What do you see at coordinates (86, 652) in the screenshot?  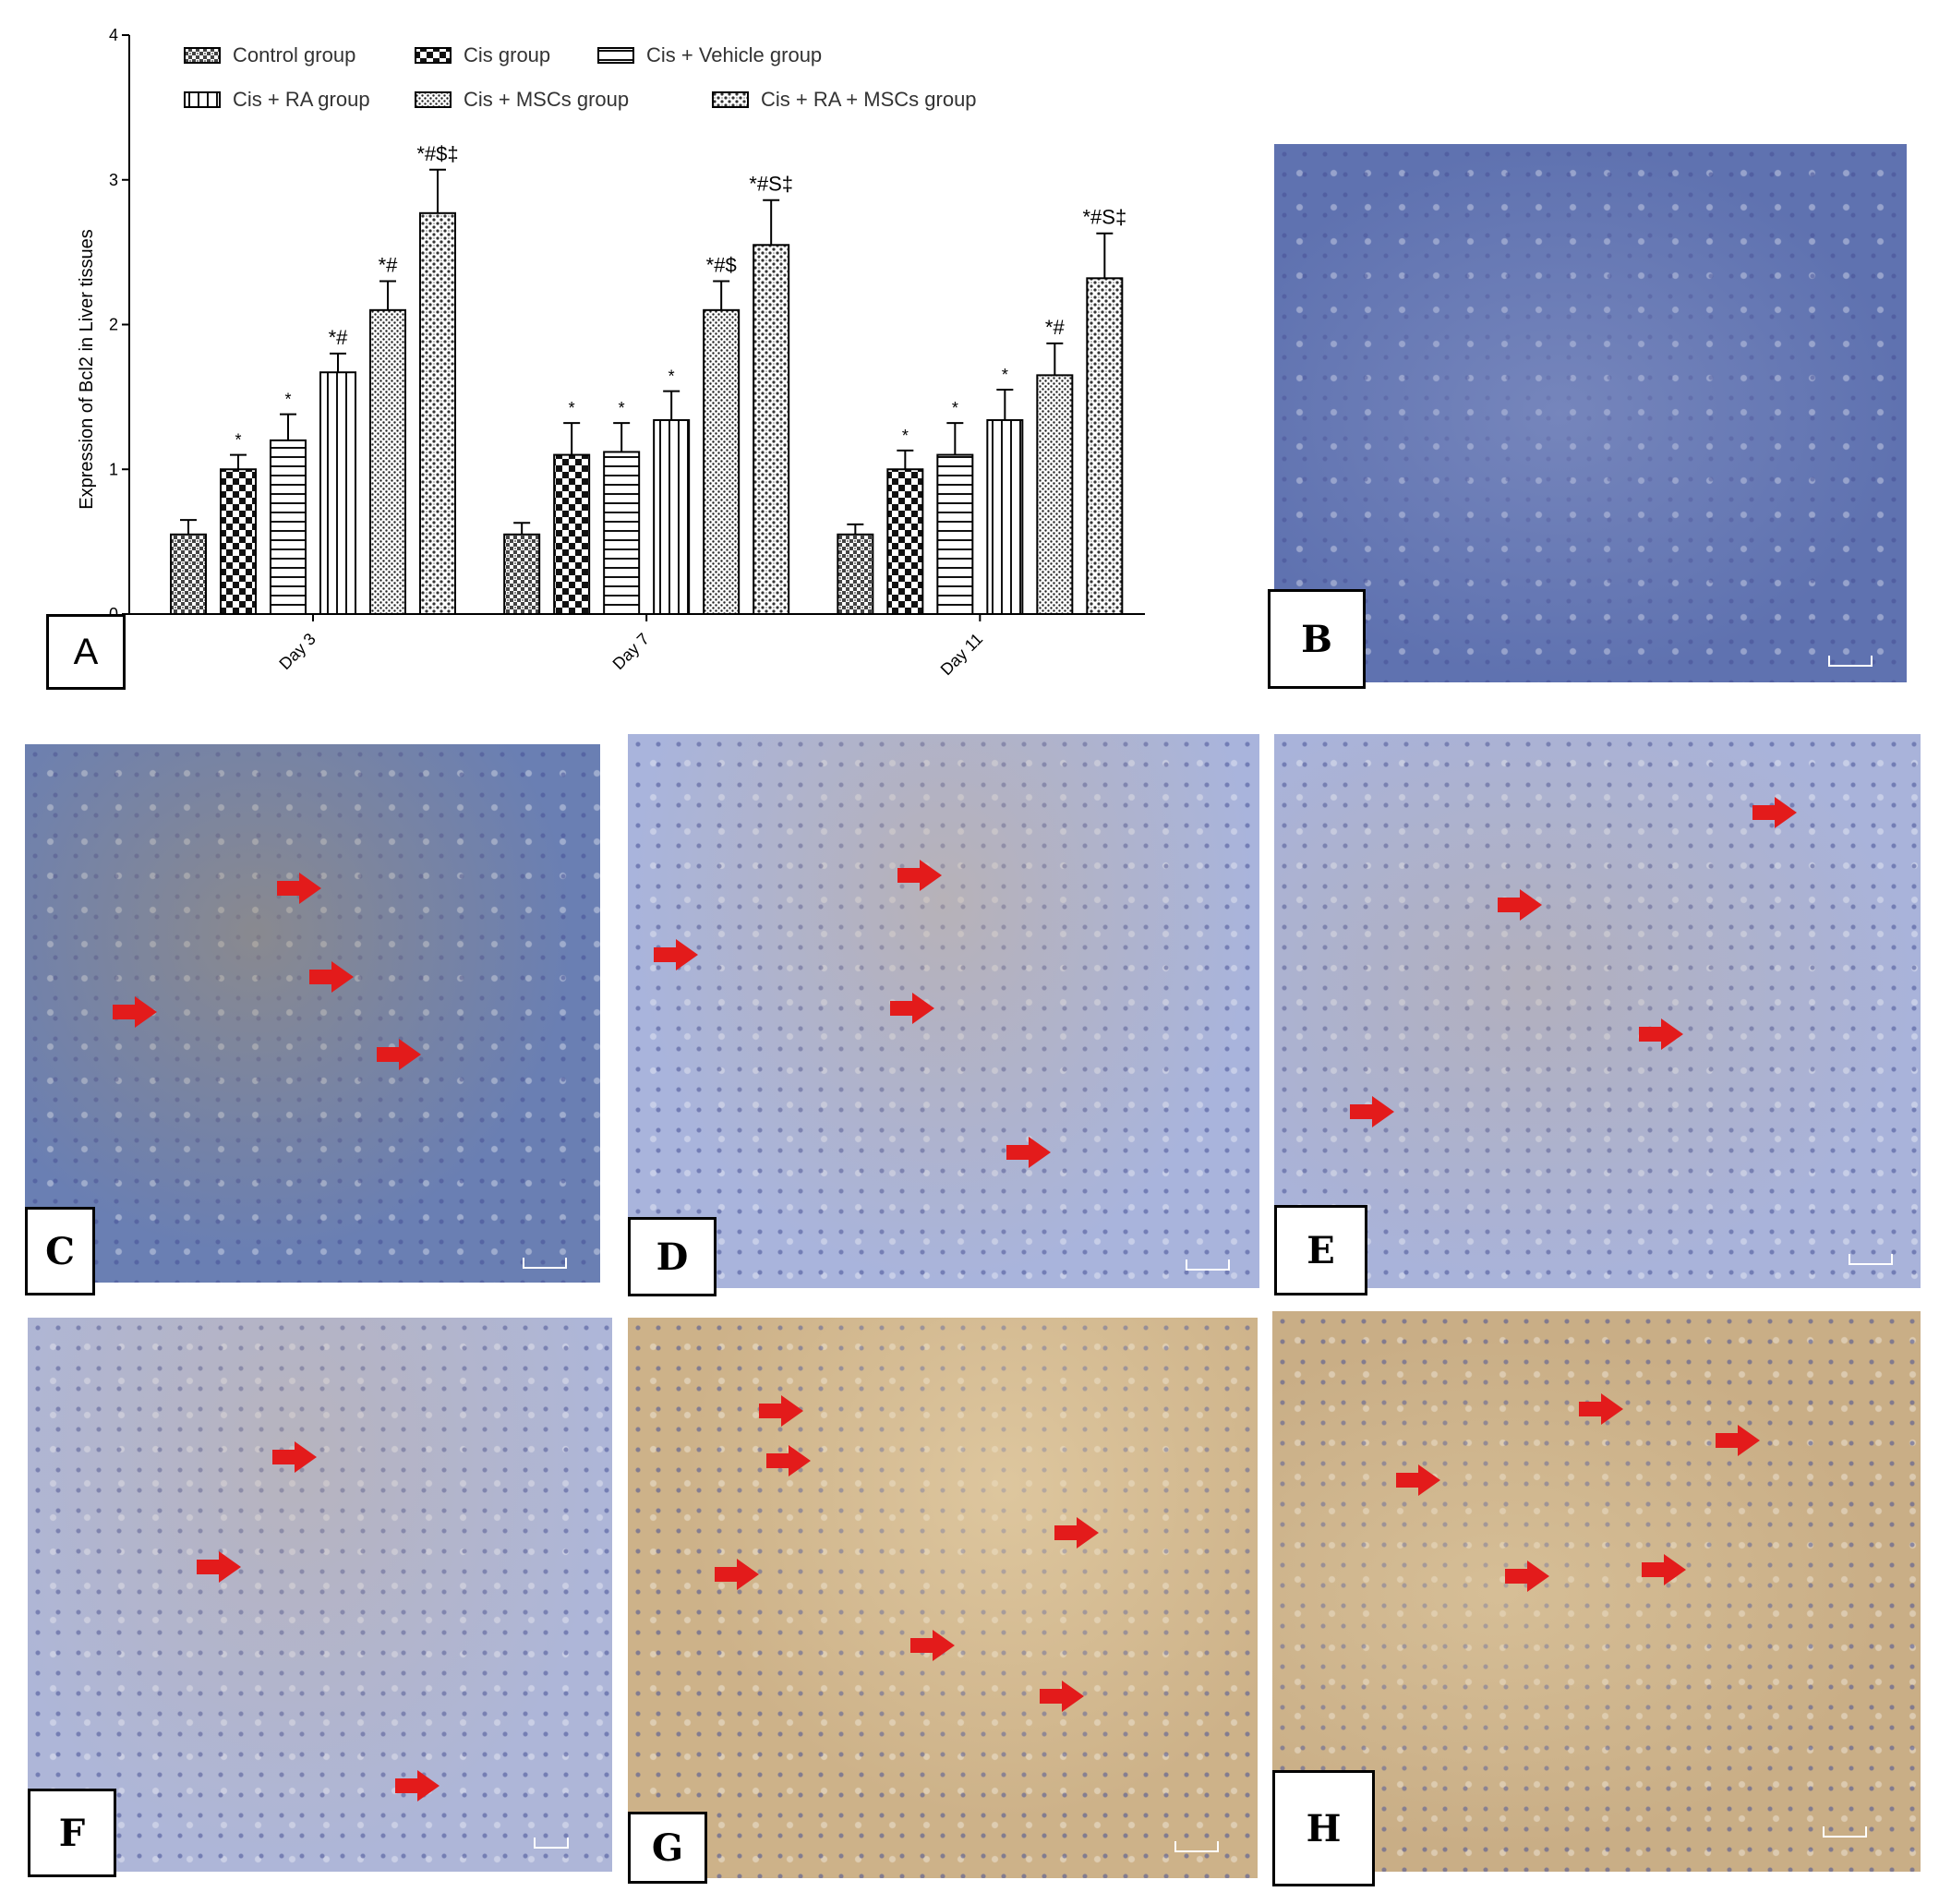 I see `panel-label-a: A` at bounding box center [86, 652].